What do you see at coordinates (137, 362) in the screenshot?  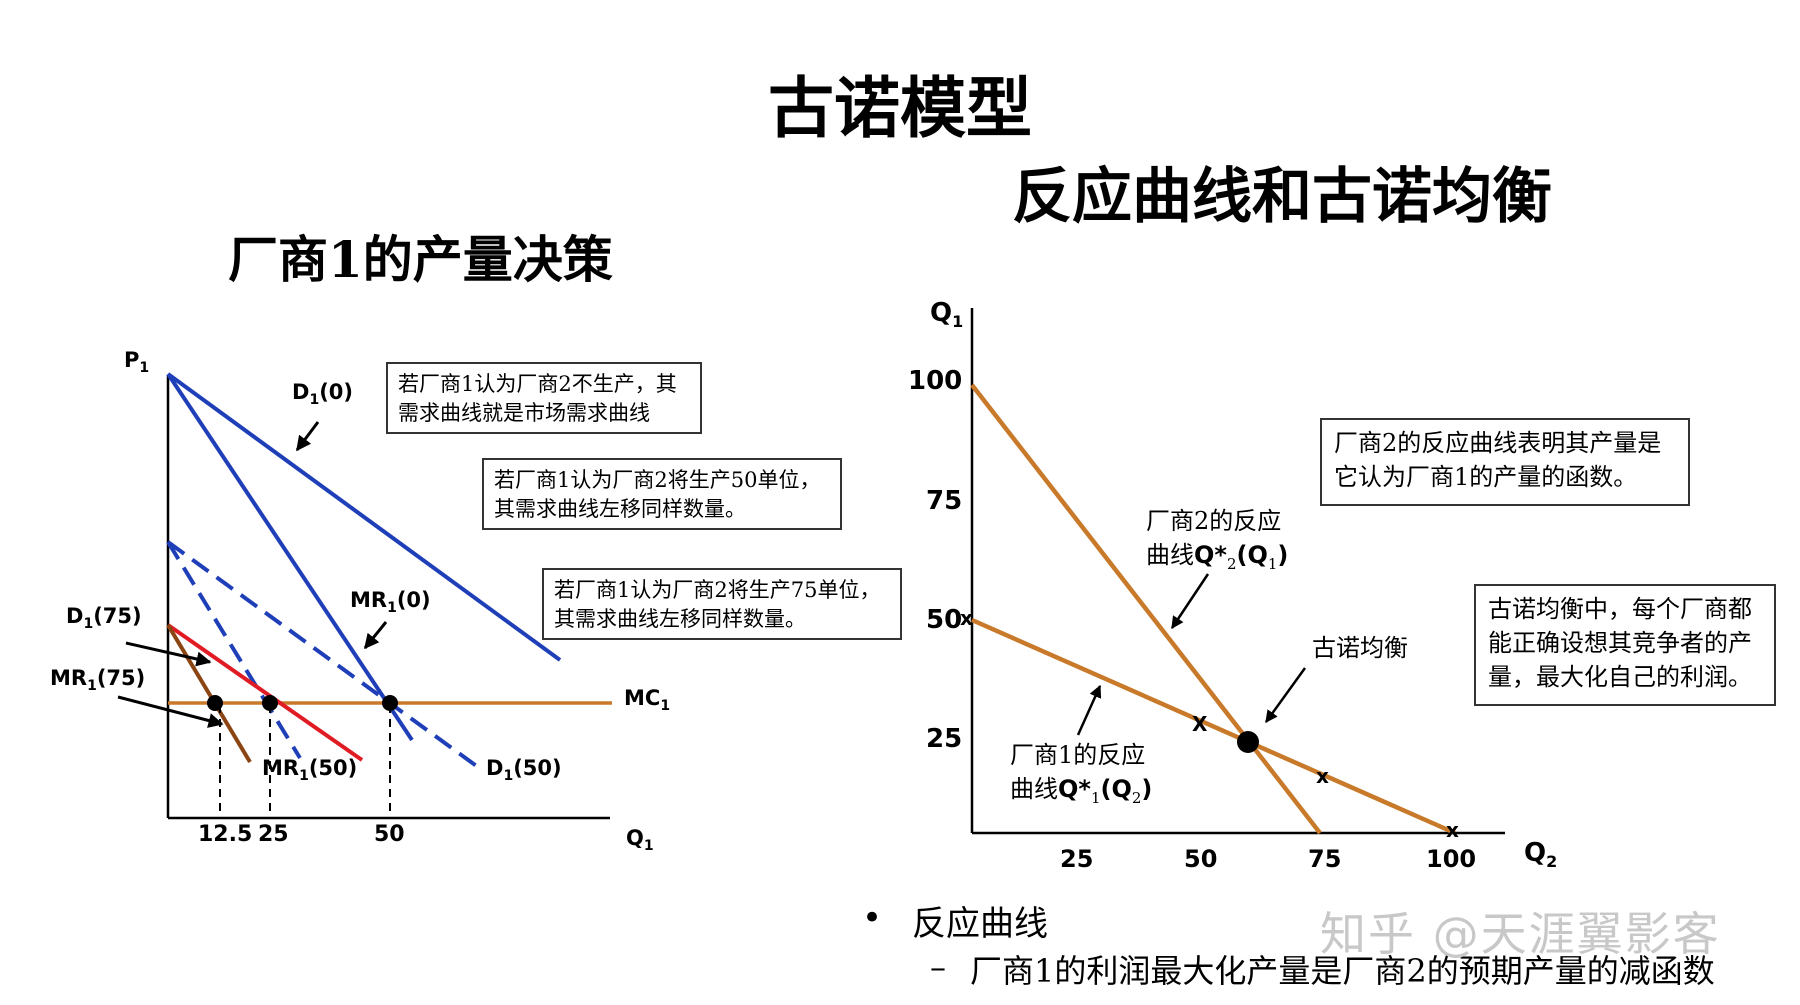 I see `left-y-axis-label: P1` at bounding box center [137, 362].